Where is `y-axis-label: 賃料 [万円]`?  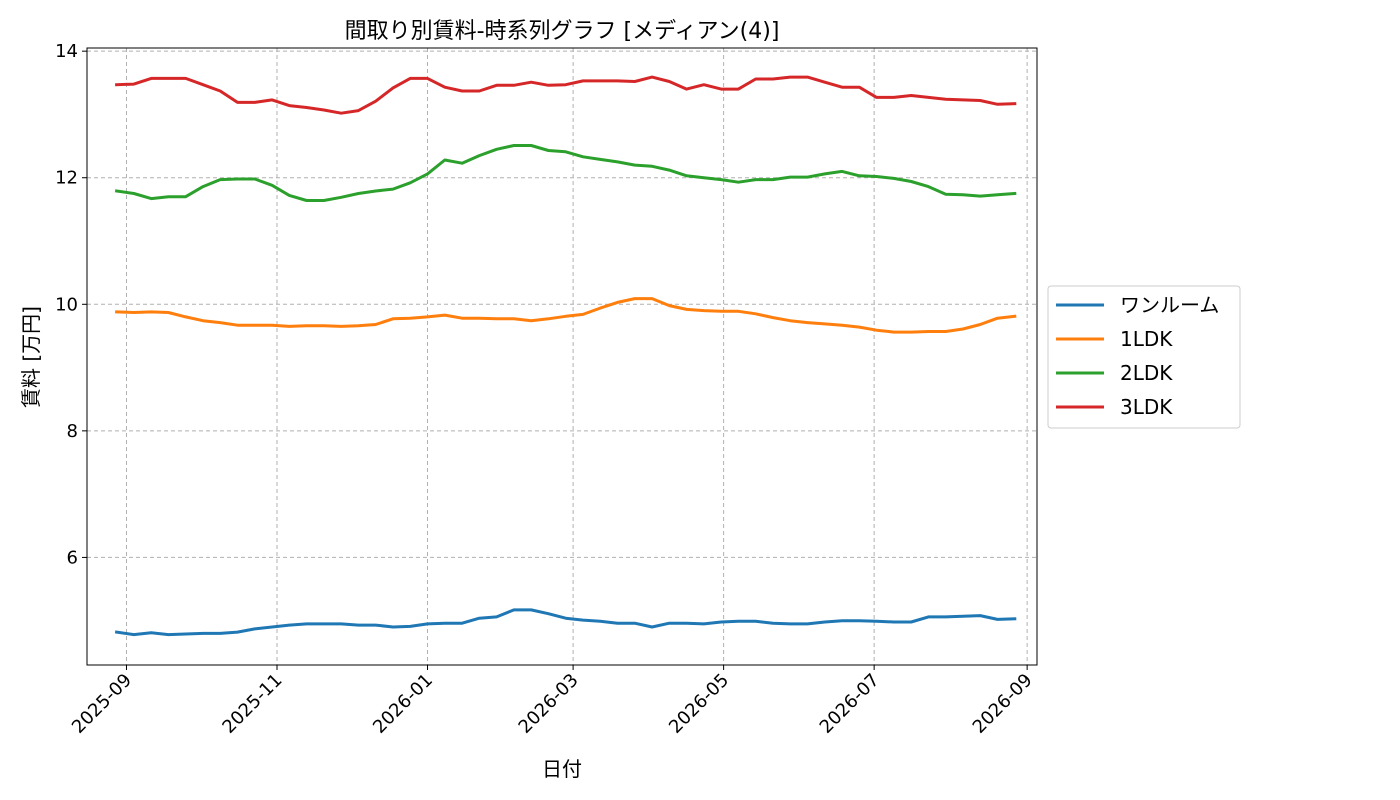
y-axis-label: 賃料 [万円] is located at coordinates (31, 357).